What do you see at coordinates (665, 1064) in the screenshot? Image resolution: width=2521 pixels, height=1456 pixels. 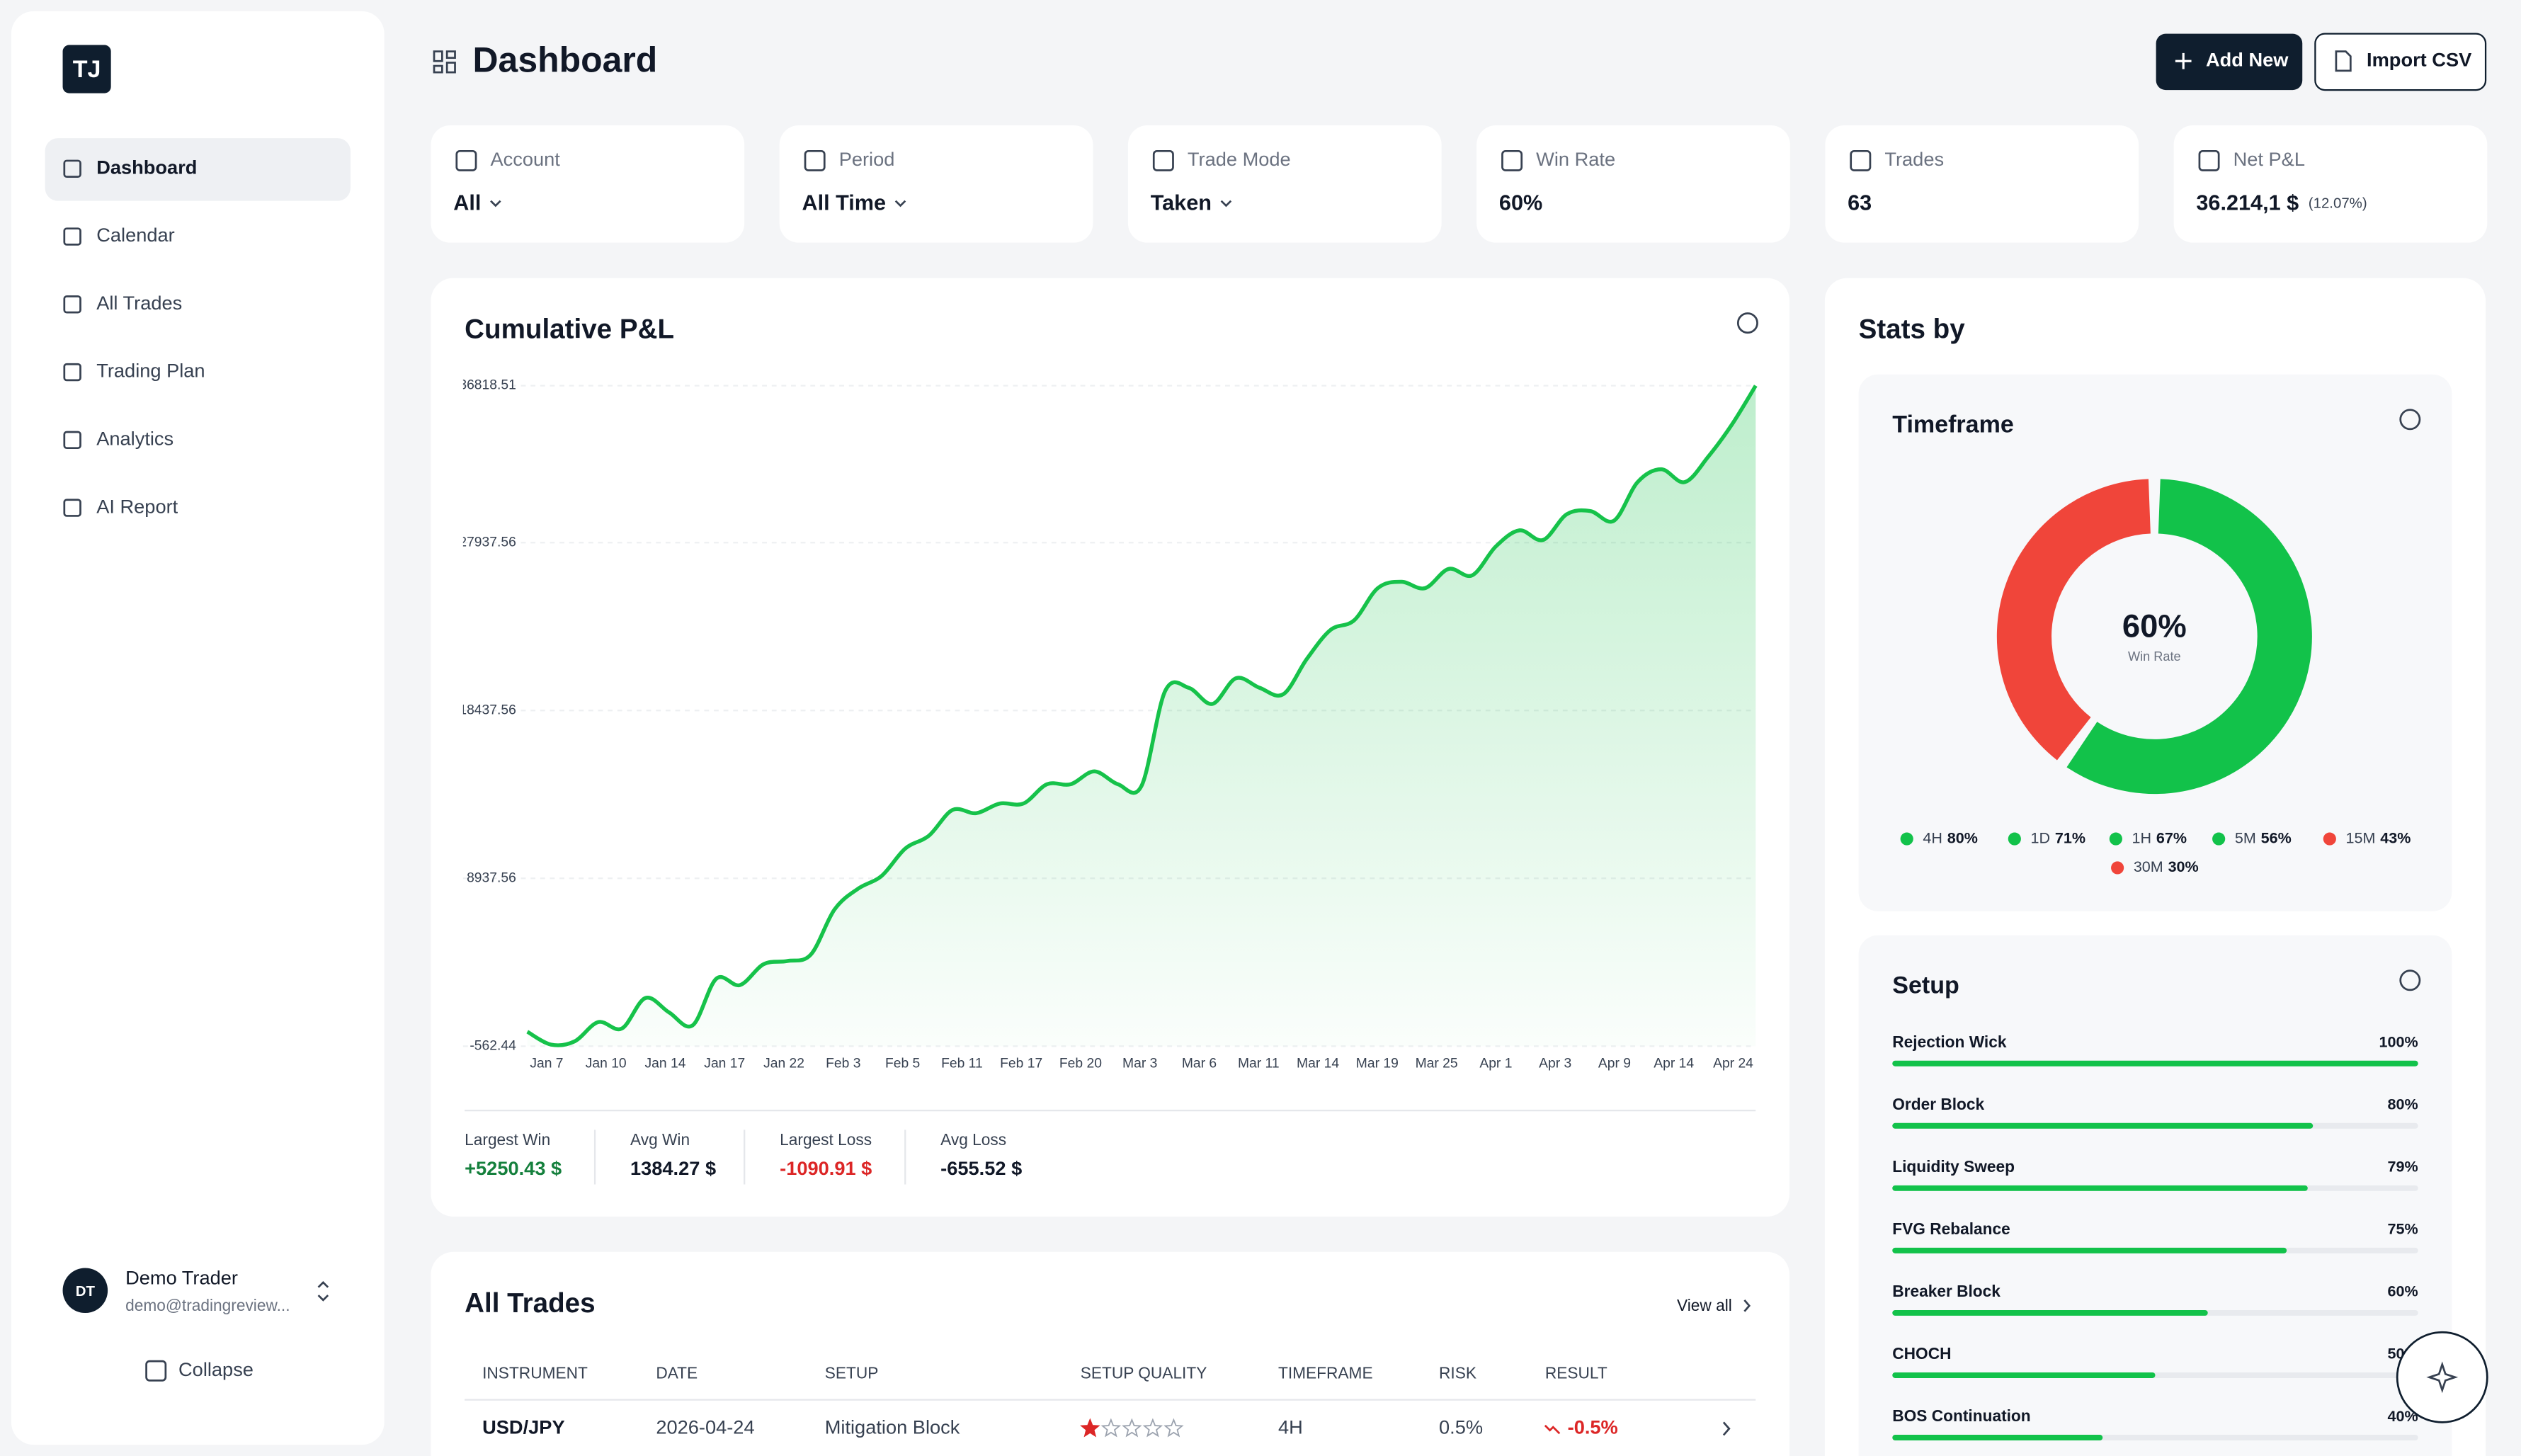 I see `x-tick-label: Jan 14` at bounding box center [665, 1064].